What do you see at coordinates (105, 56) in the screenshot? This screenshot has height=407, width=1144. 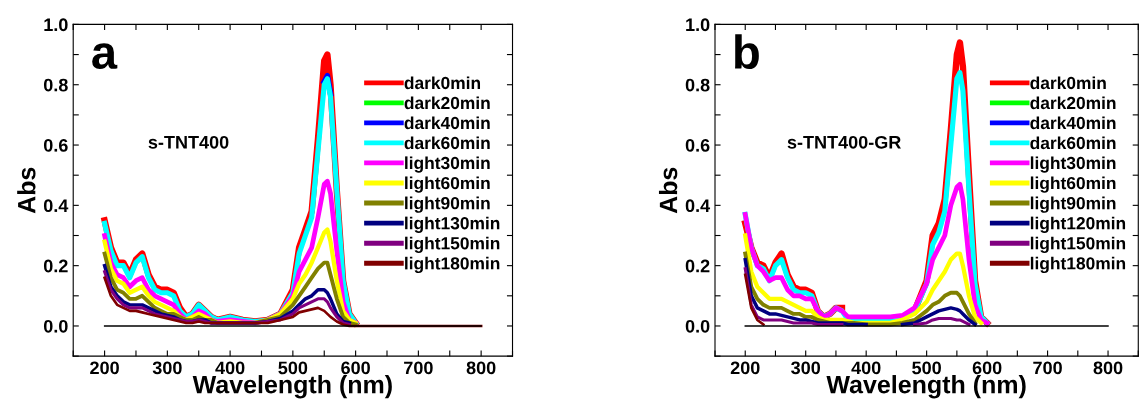 I see `annotation: a` at bounding box center [105, 56].